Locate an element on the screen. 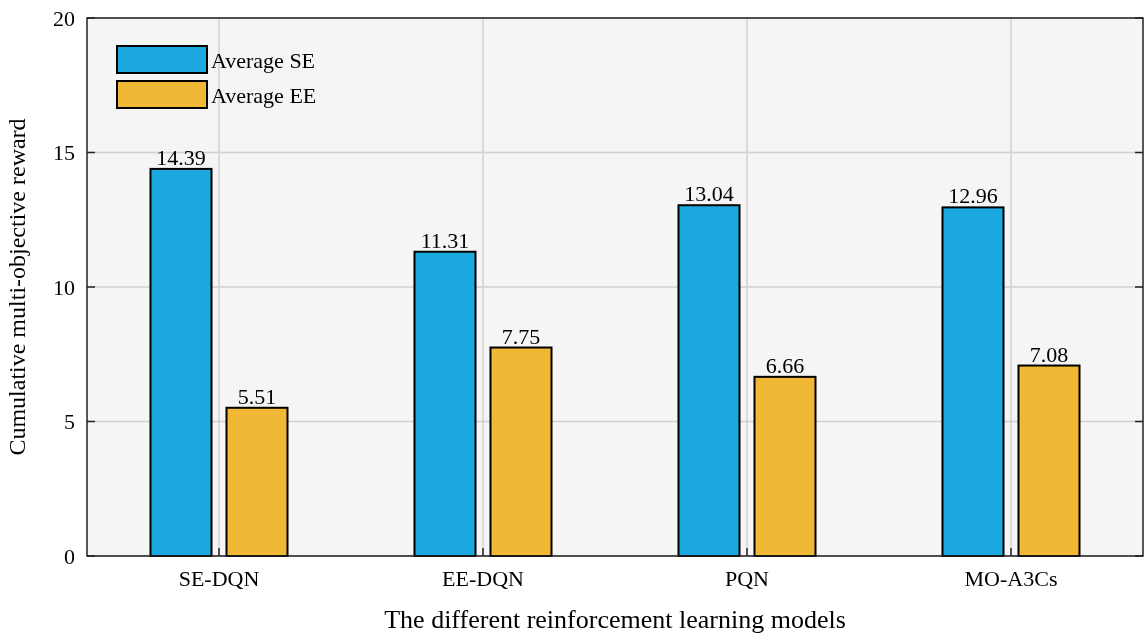 This screenshot has height=641, width=1147. y-tick-label: 15 is located at coordinates (64, 153).